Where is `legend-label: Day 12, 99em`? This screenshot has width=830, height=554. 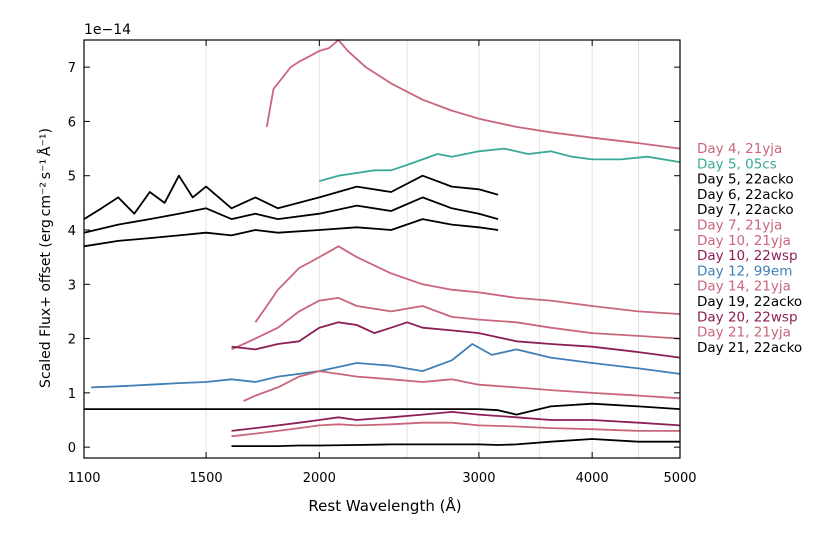 legend-label: Day 12, 99em is located at coordinates (744, 271).